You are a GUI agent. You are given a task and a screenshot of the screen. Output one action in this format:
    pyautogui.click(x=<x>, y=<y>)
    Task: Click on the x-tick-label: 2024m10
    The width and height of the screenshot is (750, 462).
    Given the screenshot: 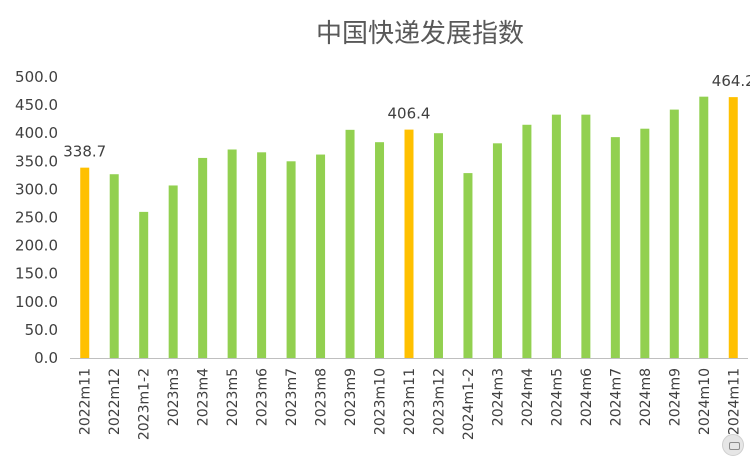 What is the action you would take?
    pyautogui.click(x=705, y=401)
    